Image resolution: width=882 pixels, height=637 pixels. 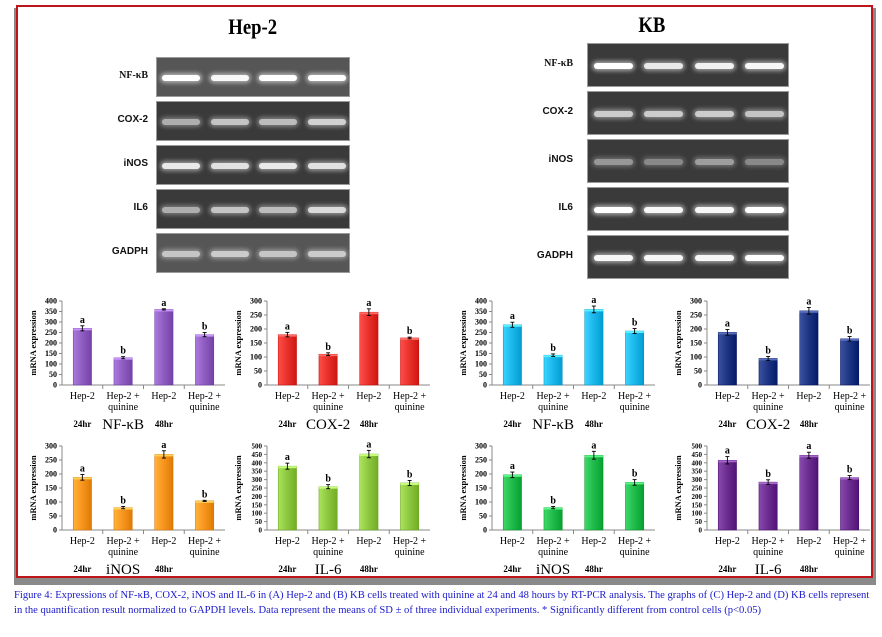 I want to click on gel-row-label: COX-2, so click(x=557, y=111).